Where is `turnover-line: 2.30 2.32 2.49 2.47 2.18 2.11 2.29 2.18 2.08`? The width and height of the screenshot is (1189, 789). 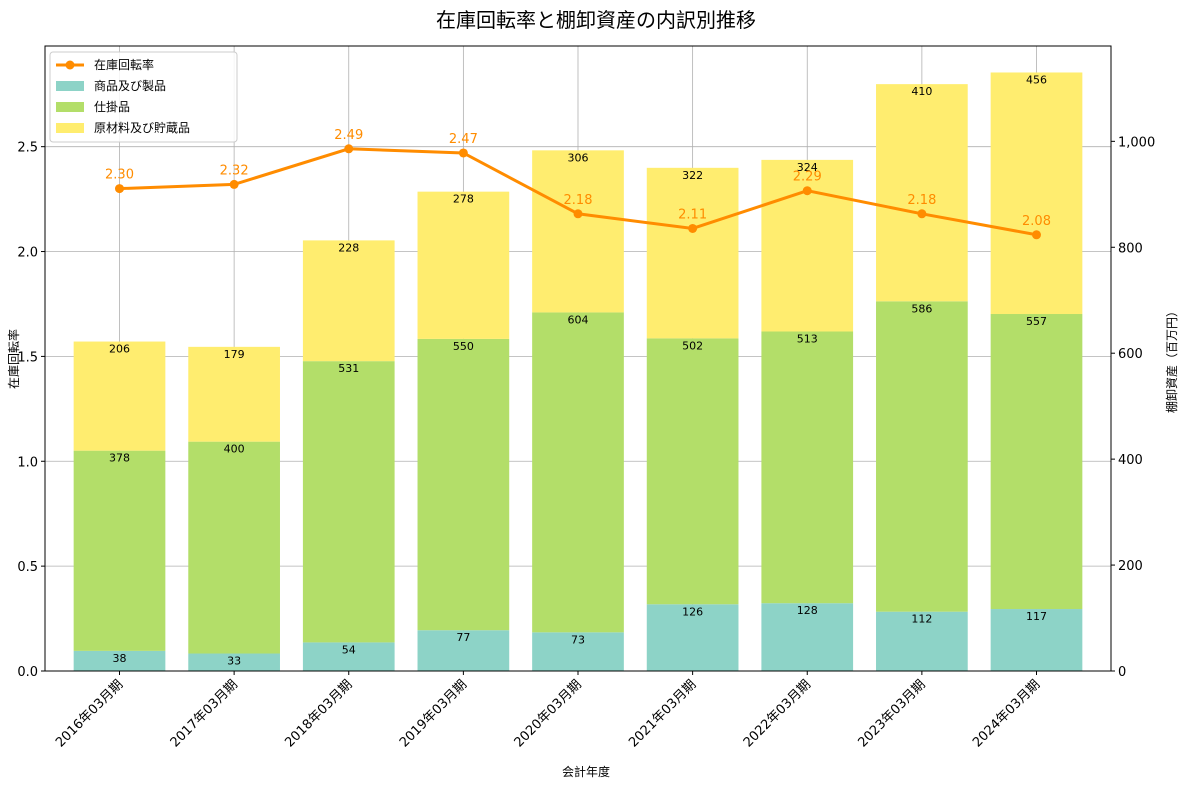
turnover-line: 2.30 2.32 2.49 2.47 2.18 2.11 2.29 2.18 2.08 is located at coordinates (578, 184).